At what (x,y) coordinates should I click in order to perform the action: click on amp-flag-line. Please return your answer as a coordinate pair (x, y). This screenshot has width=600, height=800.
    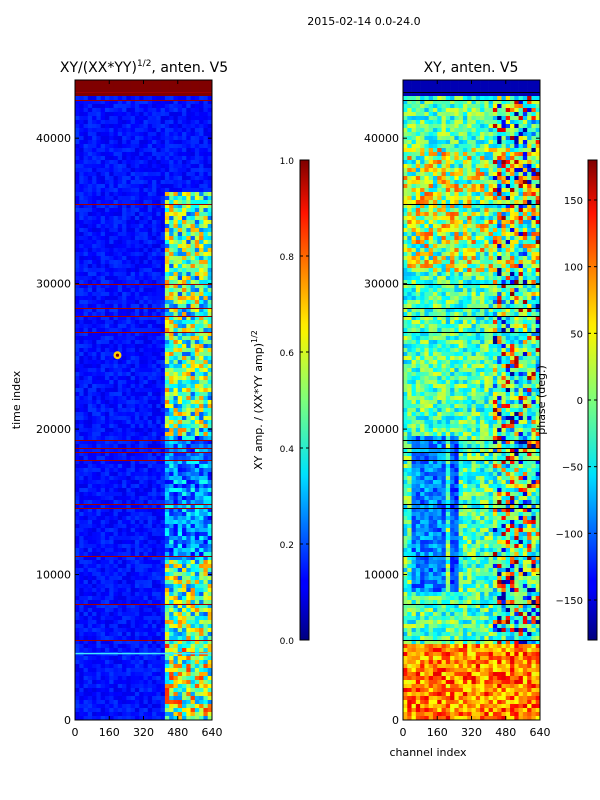
    Looking at the image, I should click on (143, 556).